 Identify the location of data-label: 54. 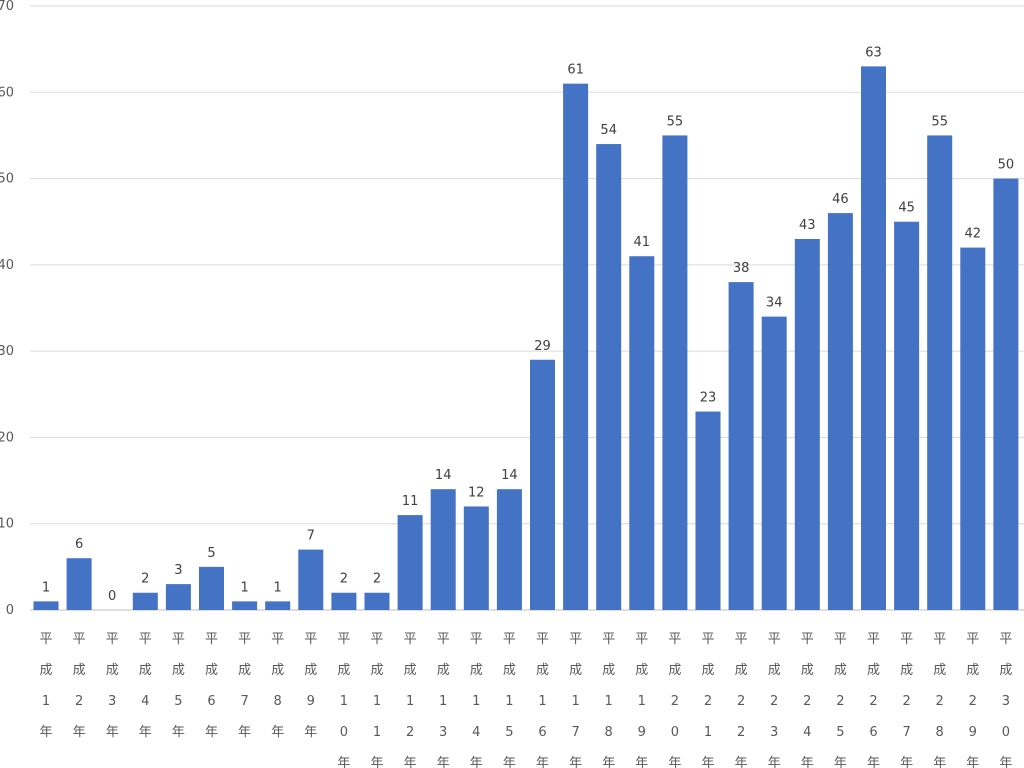
(608, 130).